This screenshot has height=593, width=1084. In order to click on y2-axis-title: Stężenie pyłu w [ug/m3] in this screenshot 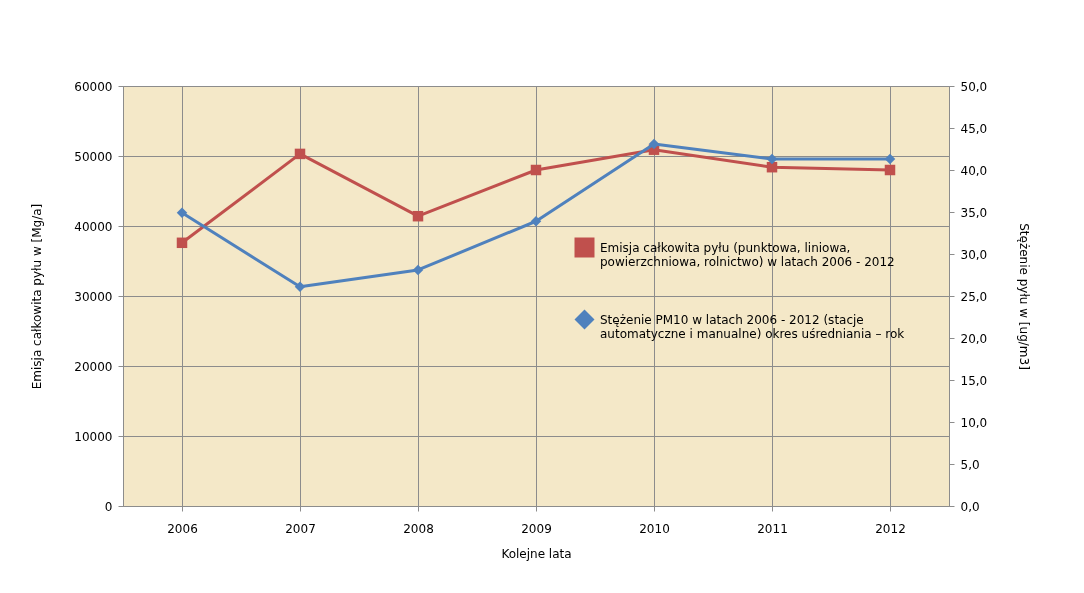, I will do `click(1024, 296)`.